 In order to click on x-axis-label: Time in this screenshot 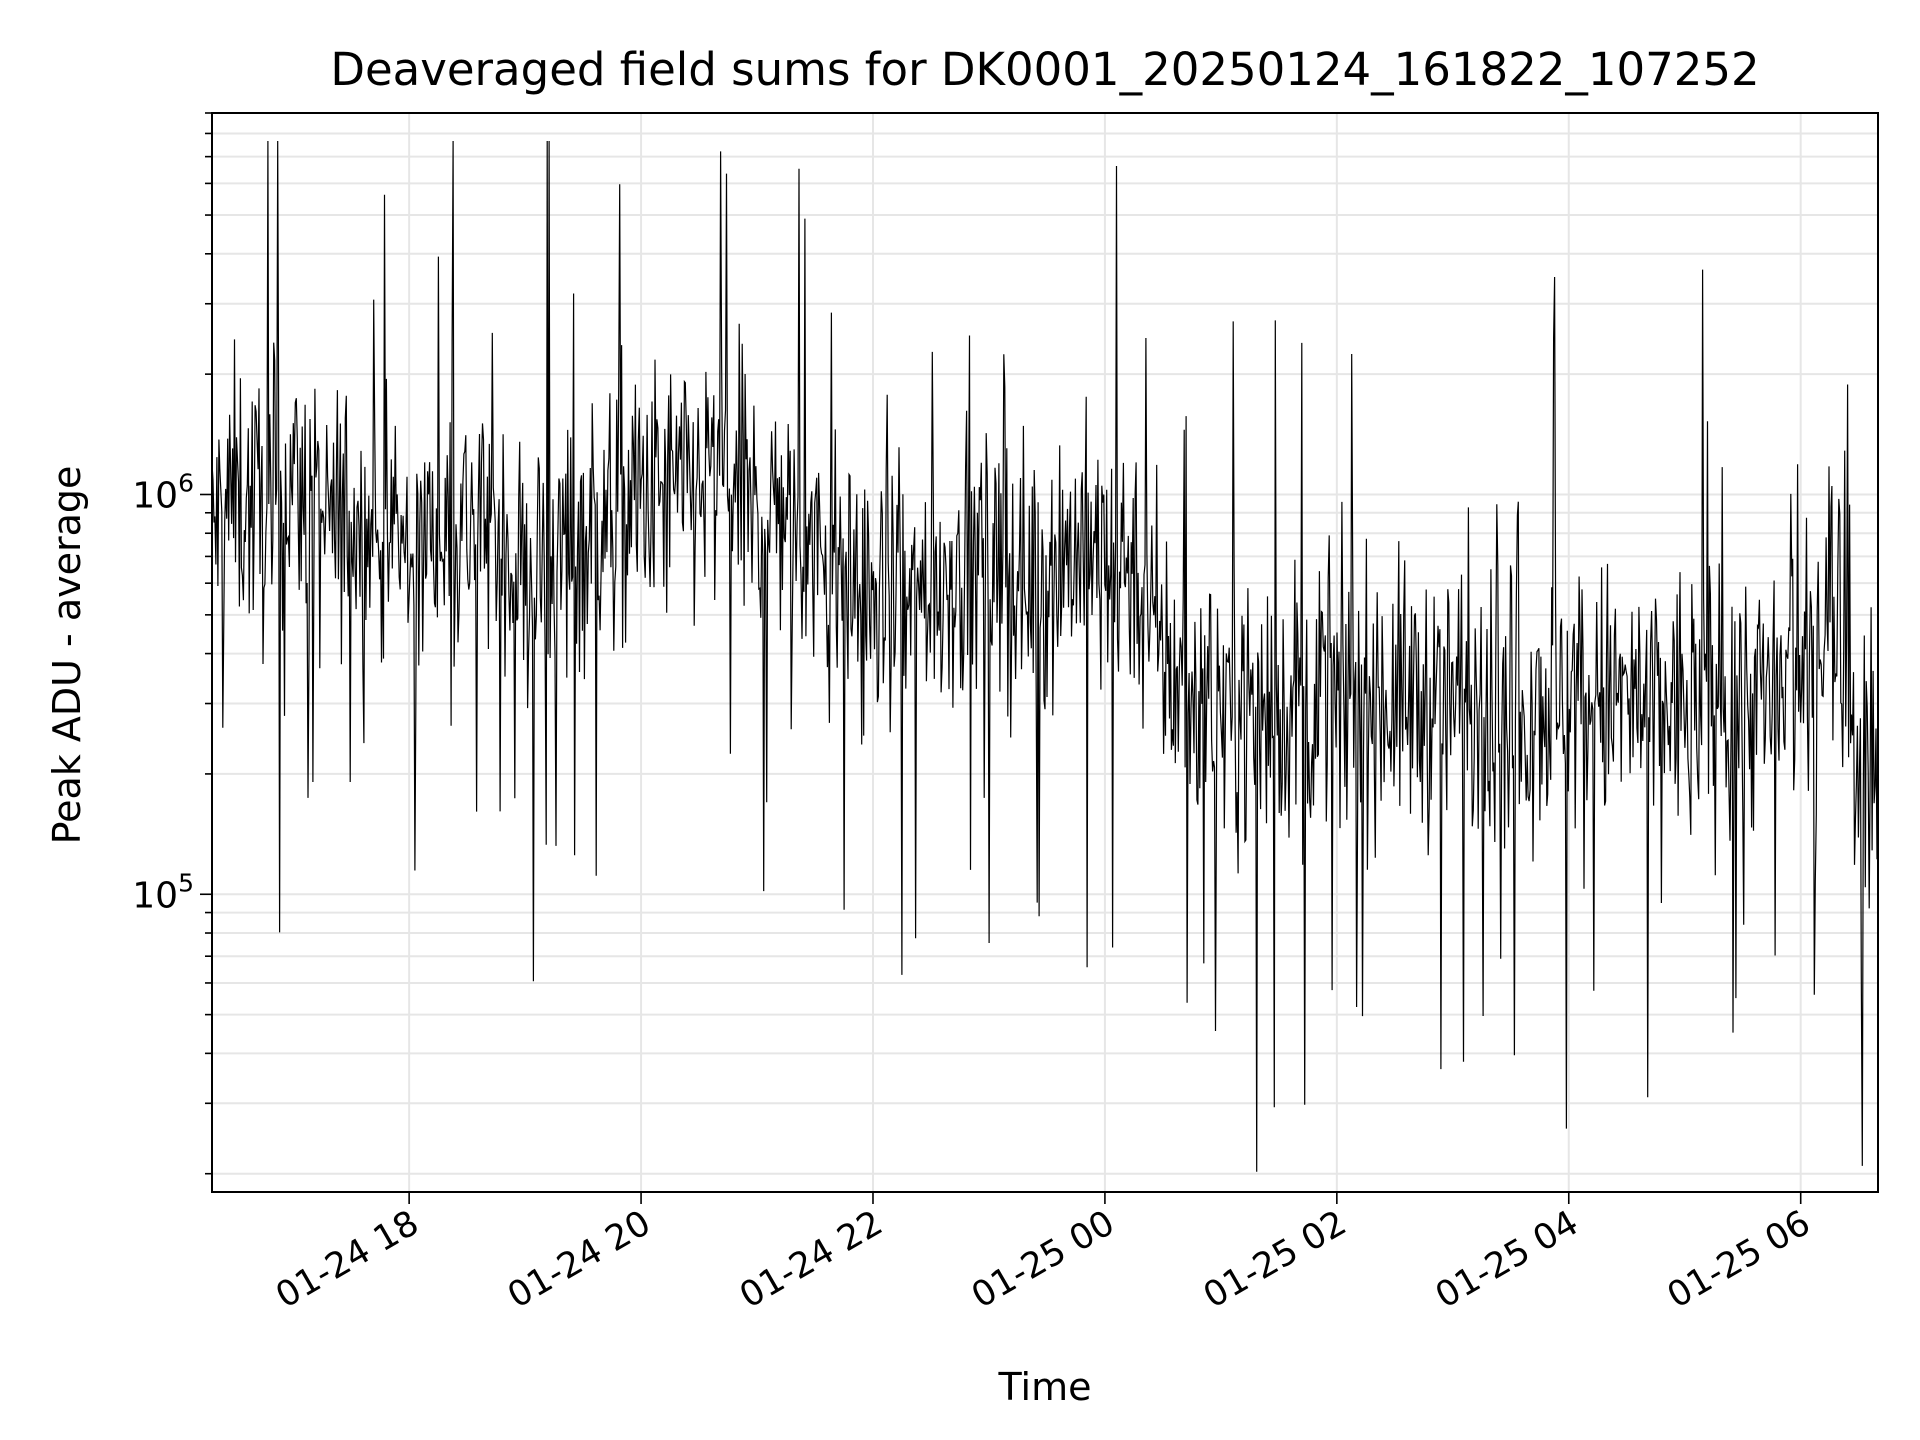, I will do `click(1045, 1387)`.